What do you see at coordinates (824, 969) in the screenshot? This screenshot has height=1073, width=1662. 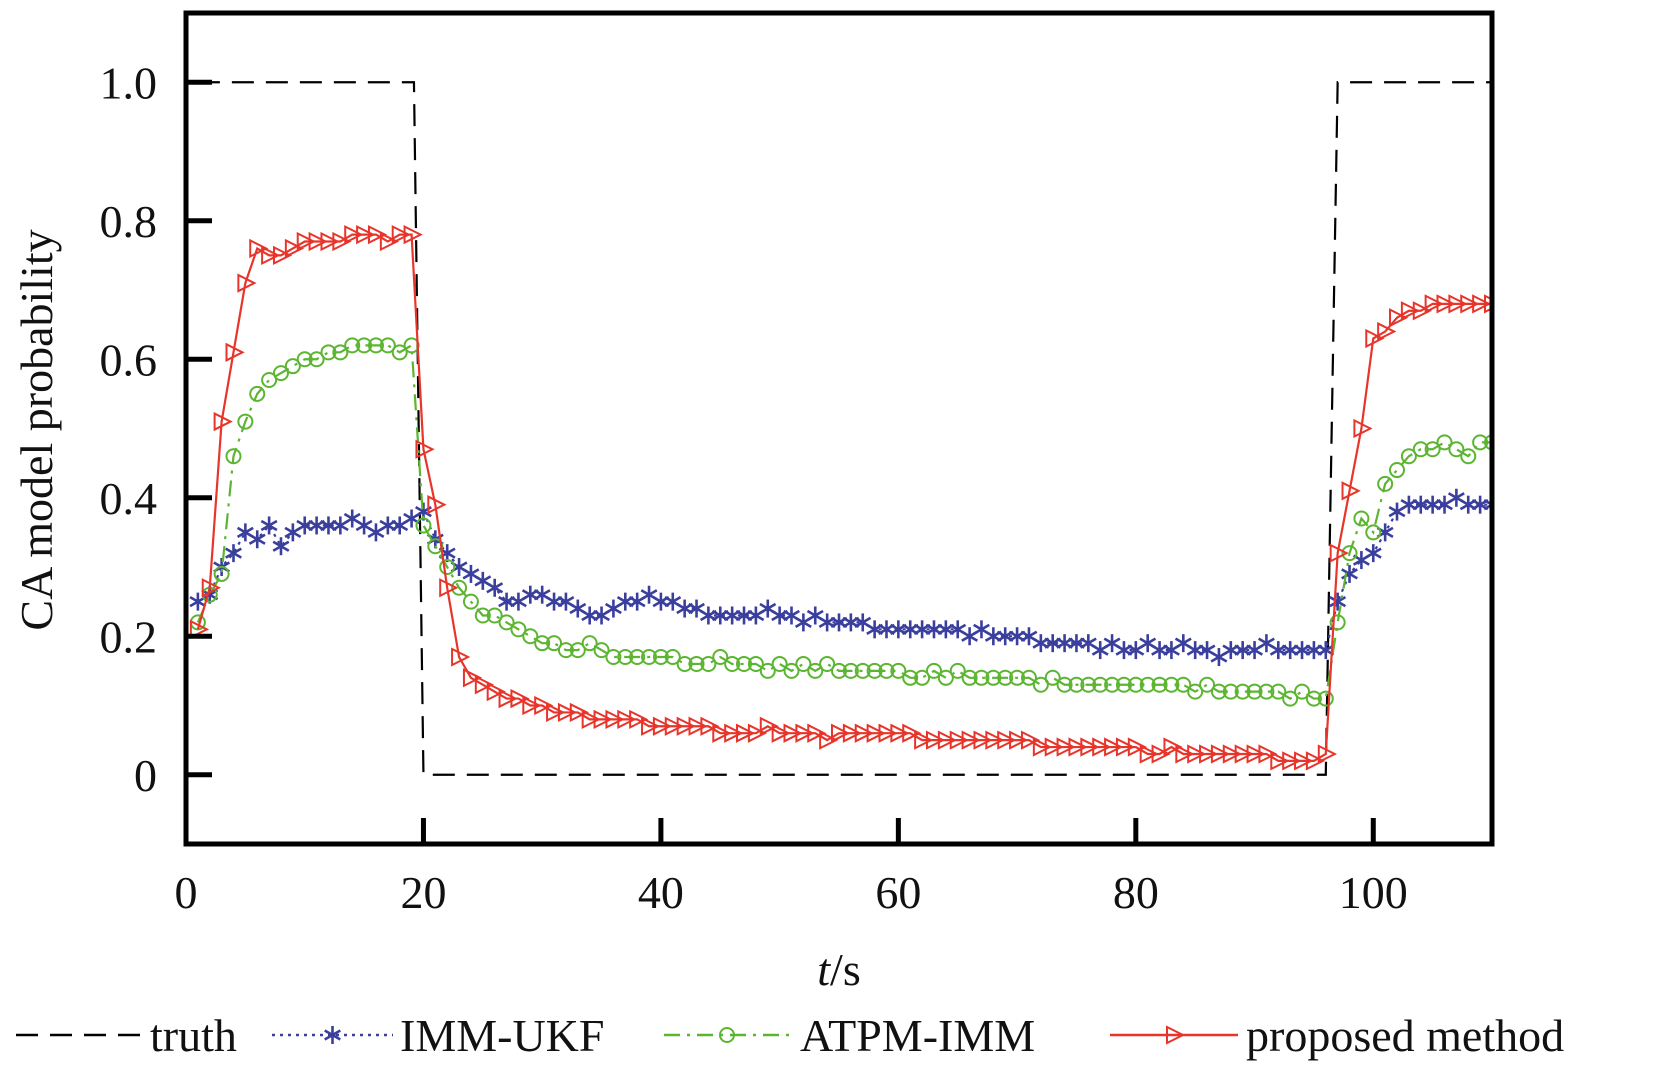 I see `x-axis-label-italic: t` at bounding box center [824, 969].